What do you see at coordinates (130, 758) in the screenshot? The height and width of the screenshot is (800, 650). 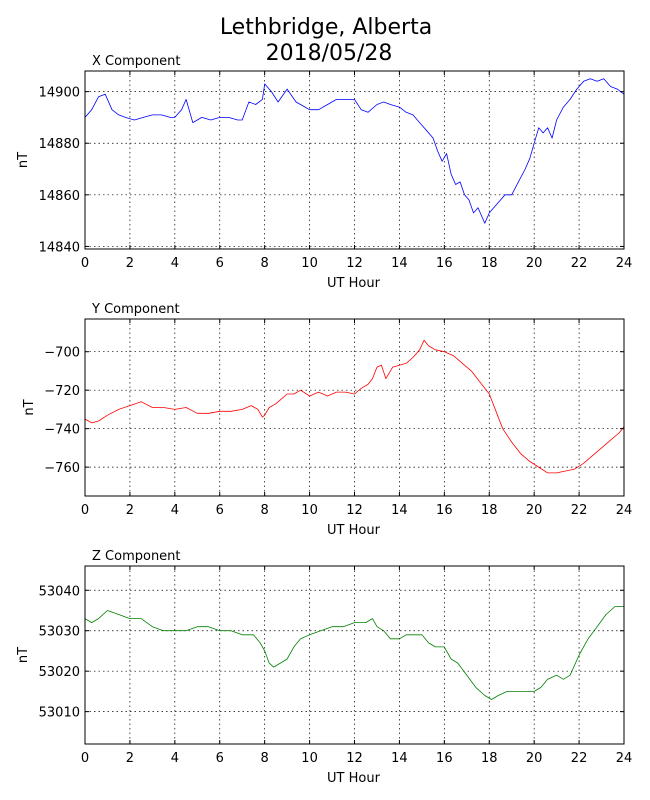 I see `z-xtick-label: 2` at bounding box center [130, 758].